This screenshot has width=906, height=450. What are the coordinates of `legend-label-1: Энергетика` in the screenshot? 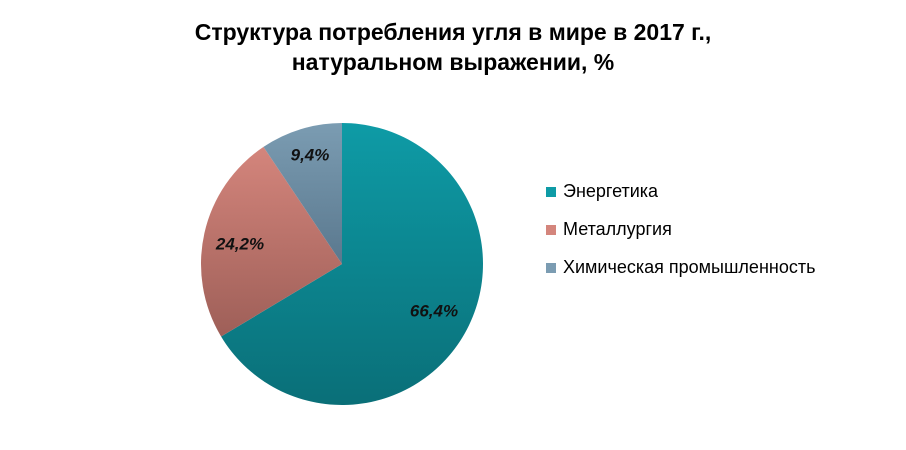 It's located at (611, 191).